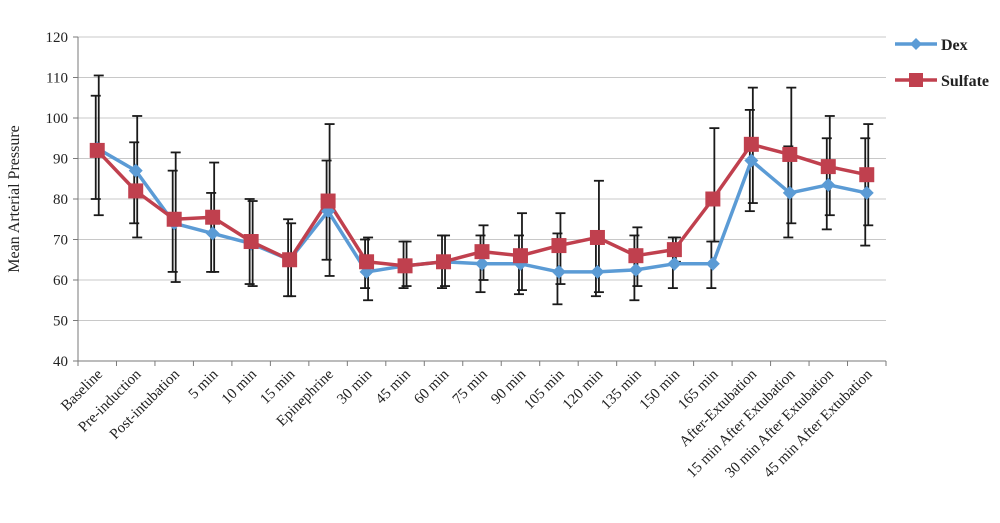 This screenshot has width=1000, height=523. I want to click on y-tick-label: 80, so click(60, 200).